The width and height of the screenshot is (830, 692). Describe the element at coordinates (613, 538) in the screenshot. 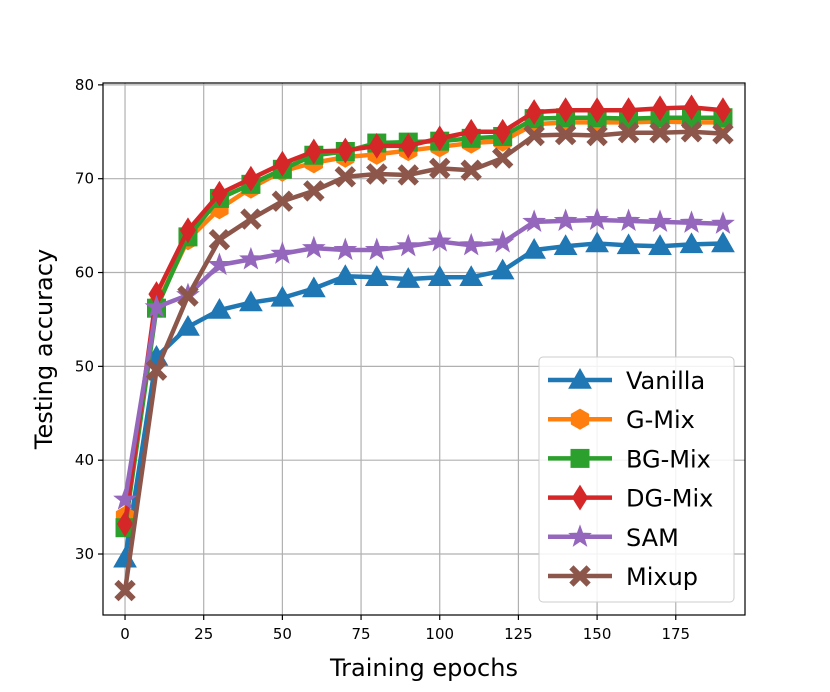

I see `legend-item: SAM` at that location.